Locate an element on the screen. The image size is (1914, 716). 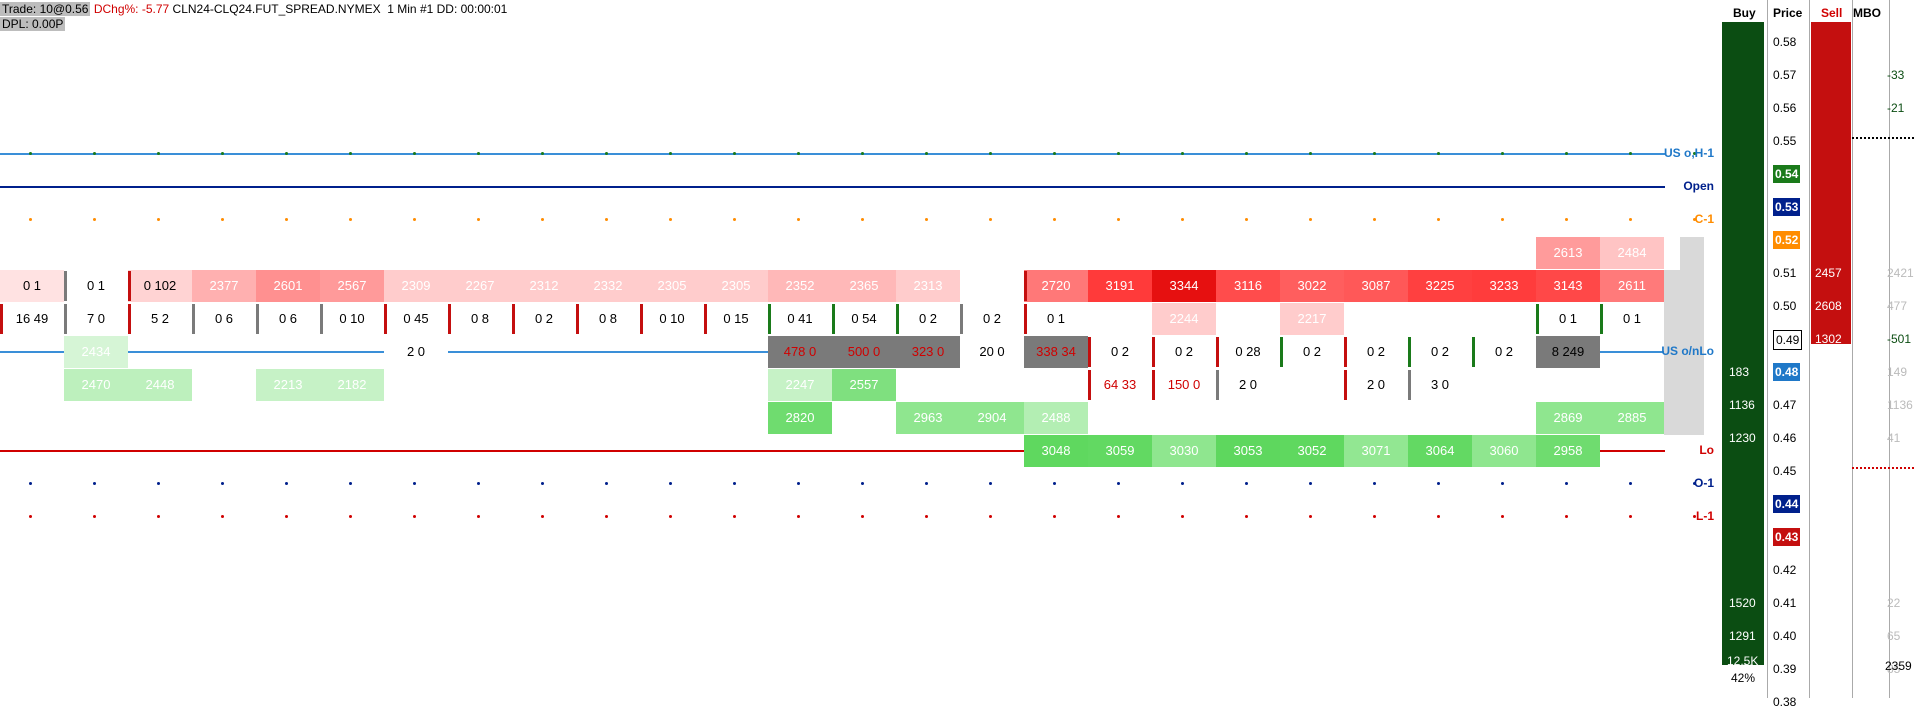
ladder-price: 0.47 is located at coordinates (1785, 405).